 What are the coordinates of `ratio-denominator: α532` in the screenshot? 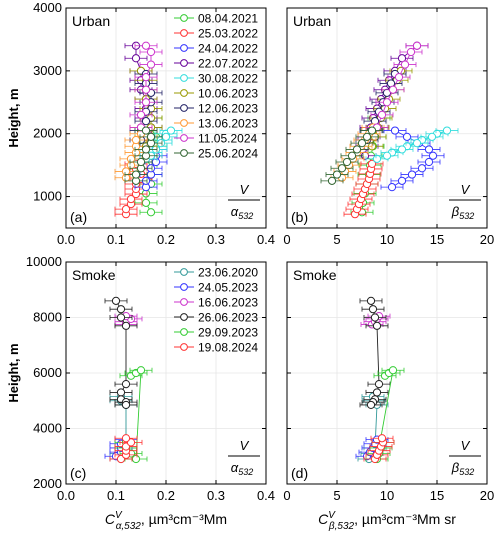 It's located at (242, 212).